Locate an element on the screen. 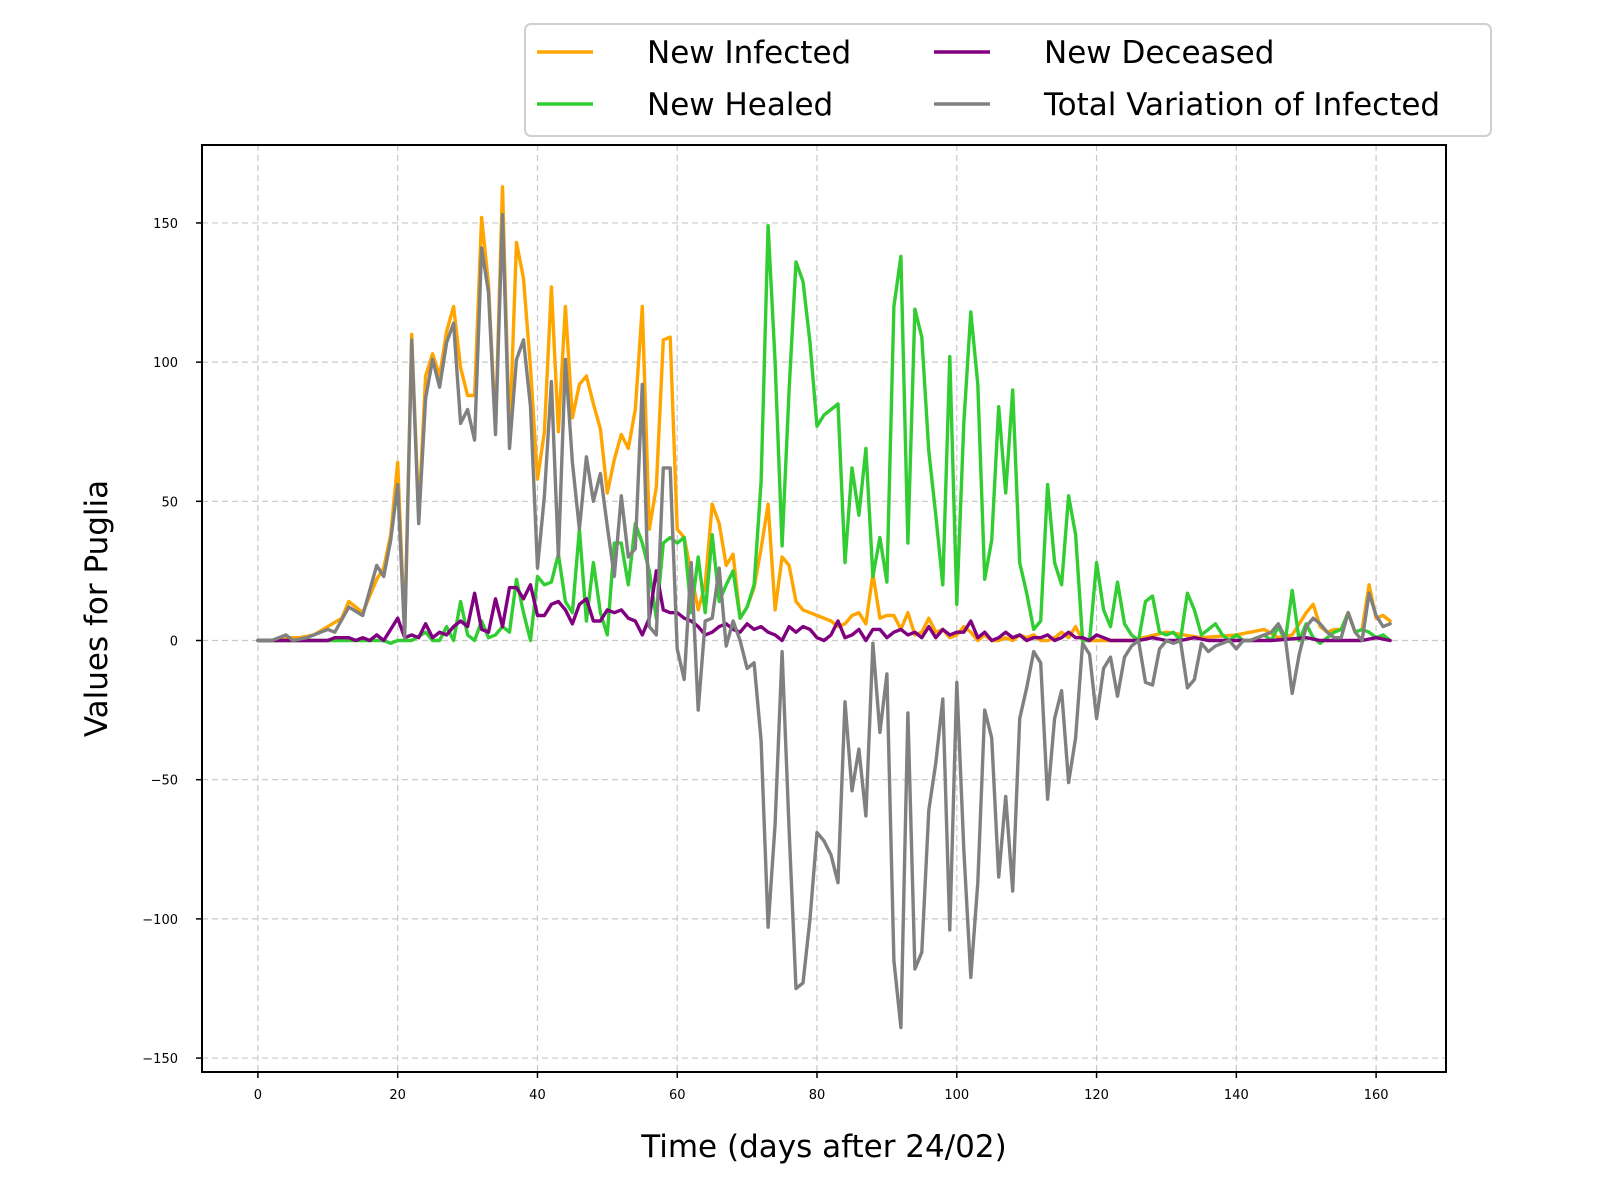 The height and width of the screenshot is (1200, 1600). x-tick-label: 20 is located at coordinates (397, 1095).